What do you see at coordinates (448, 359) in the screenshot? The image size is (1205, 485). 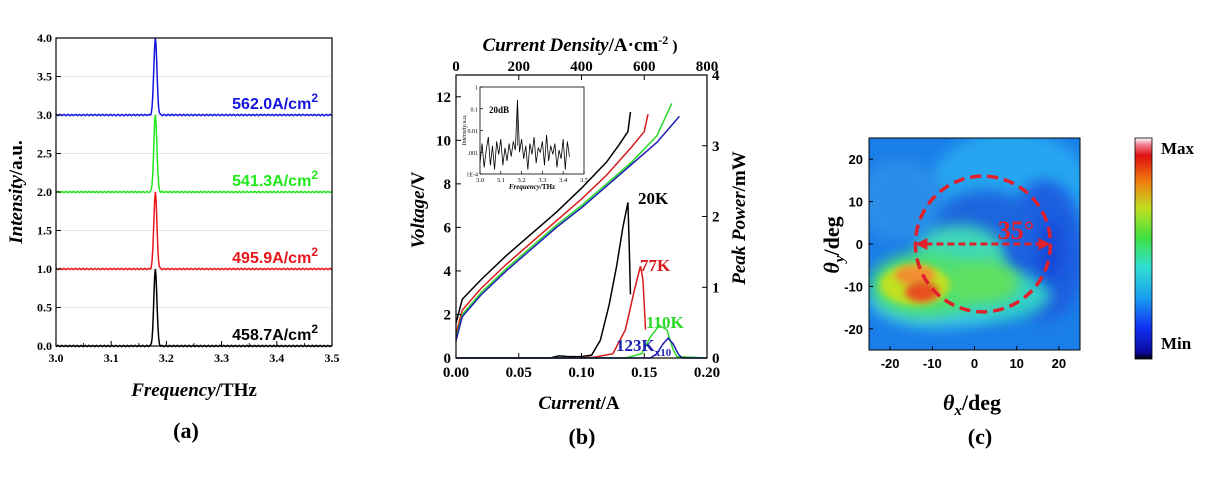 I see `tick-label-y-left: 0` at bounding box center [448, 359].